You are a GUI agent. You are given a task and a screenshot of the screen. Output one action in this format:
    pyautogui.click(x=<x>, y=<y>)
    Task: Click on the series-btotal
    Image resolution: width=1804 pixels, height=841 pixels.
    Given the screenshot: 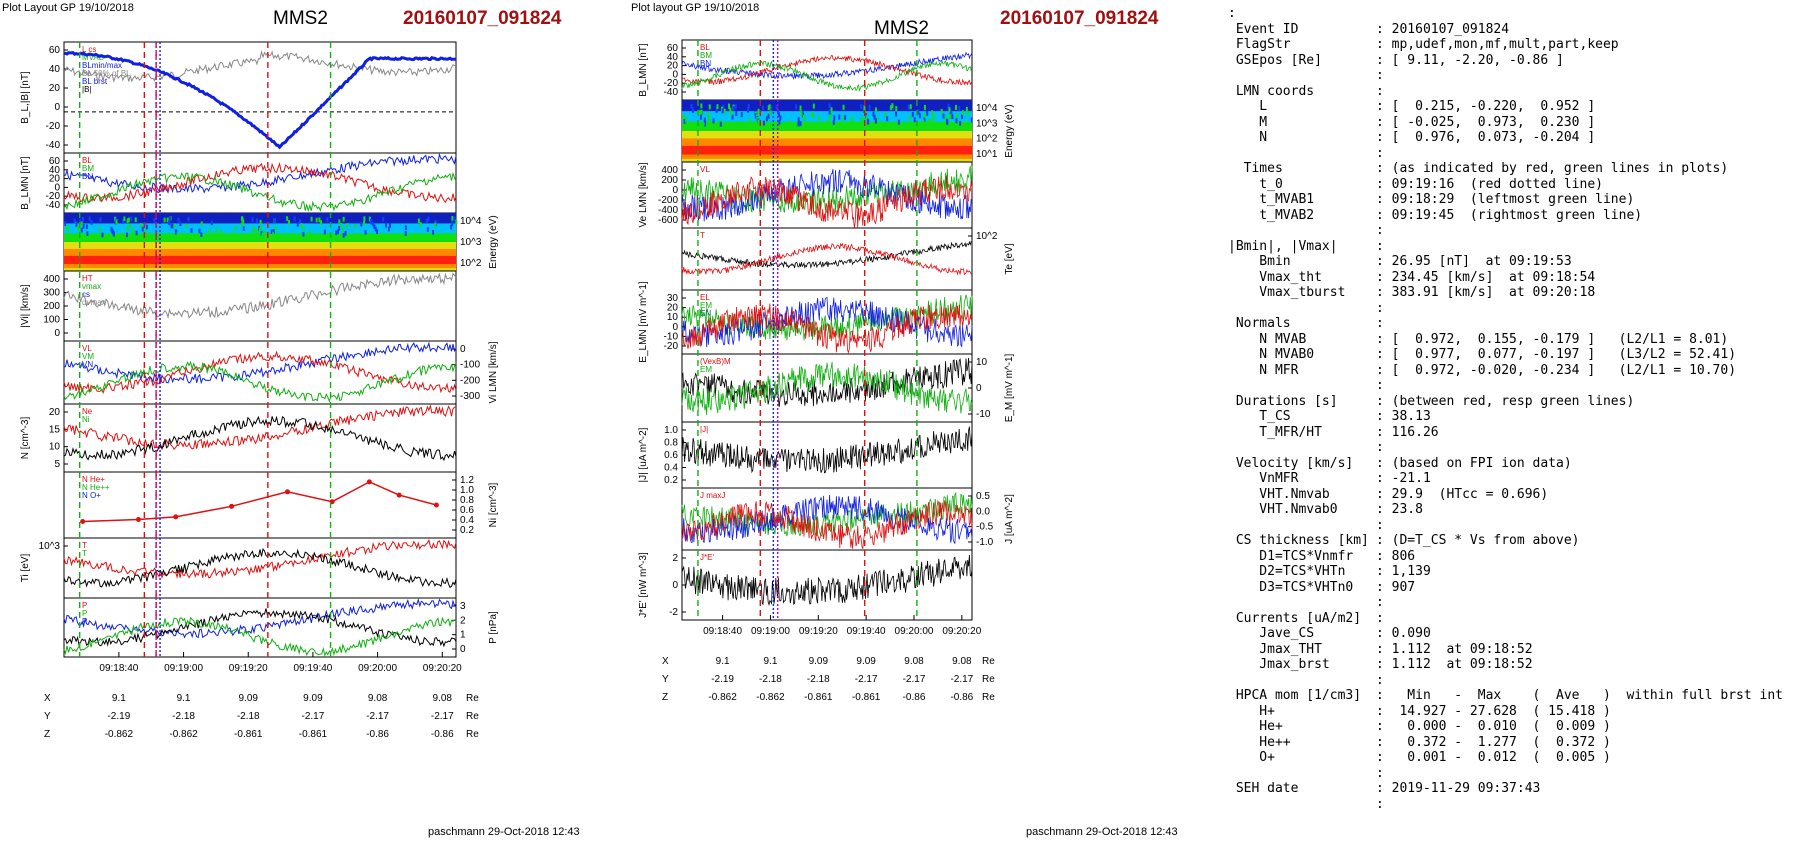 What is the action you would take?
    pyautogui.click(x=260, y=66)
    